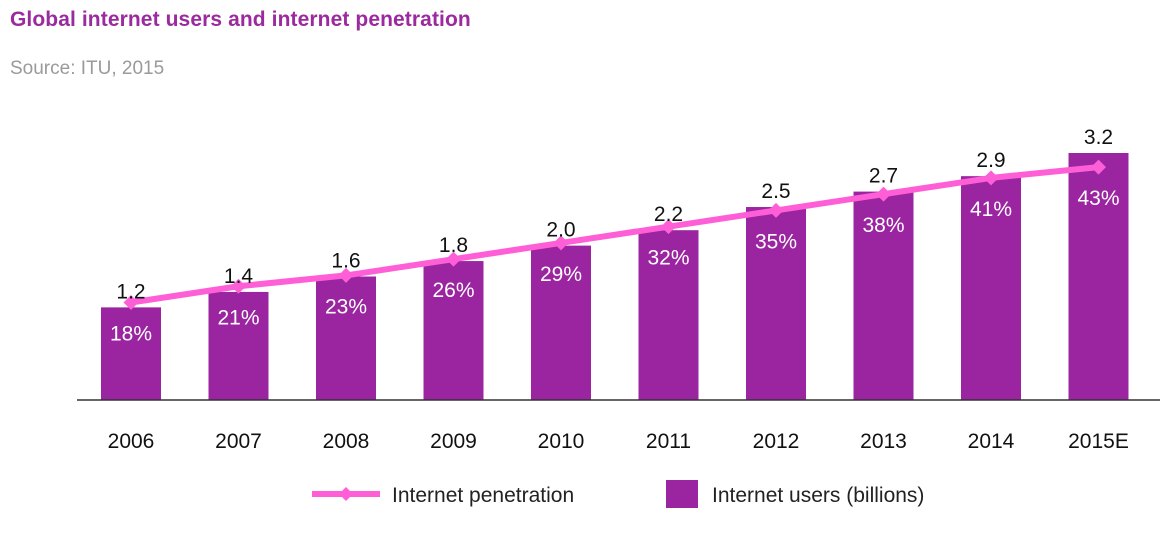 The width and height of the screenshot is (1173, 538). What do you see at coordinates (668, 214) in the screenshot?
I see `bar-value-label: 2.2` at bounding box center [668, 214].